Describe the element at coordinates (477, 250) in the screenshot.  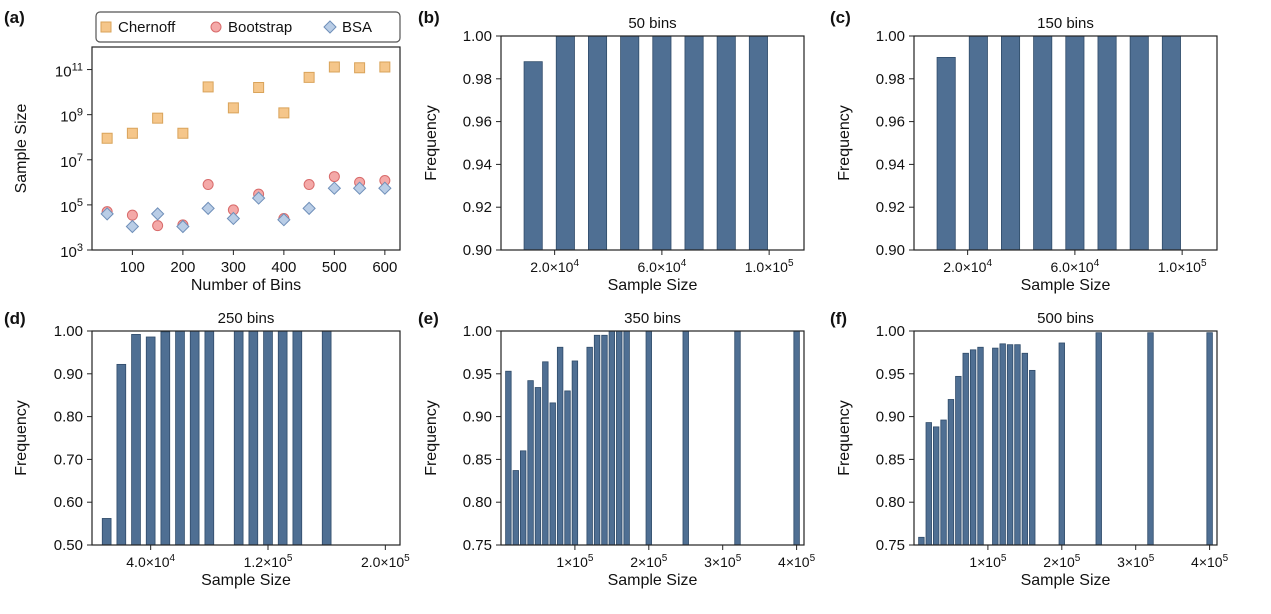
I see `y-tick-label-b-0: 0.90` at that location.